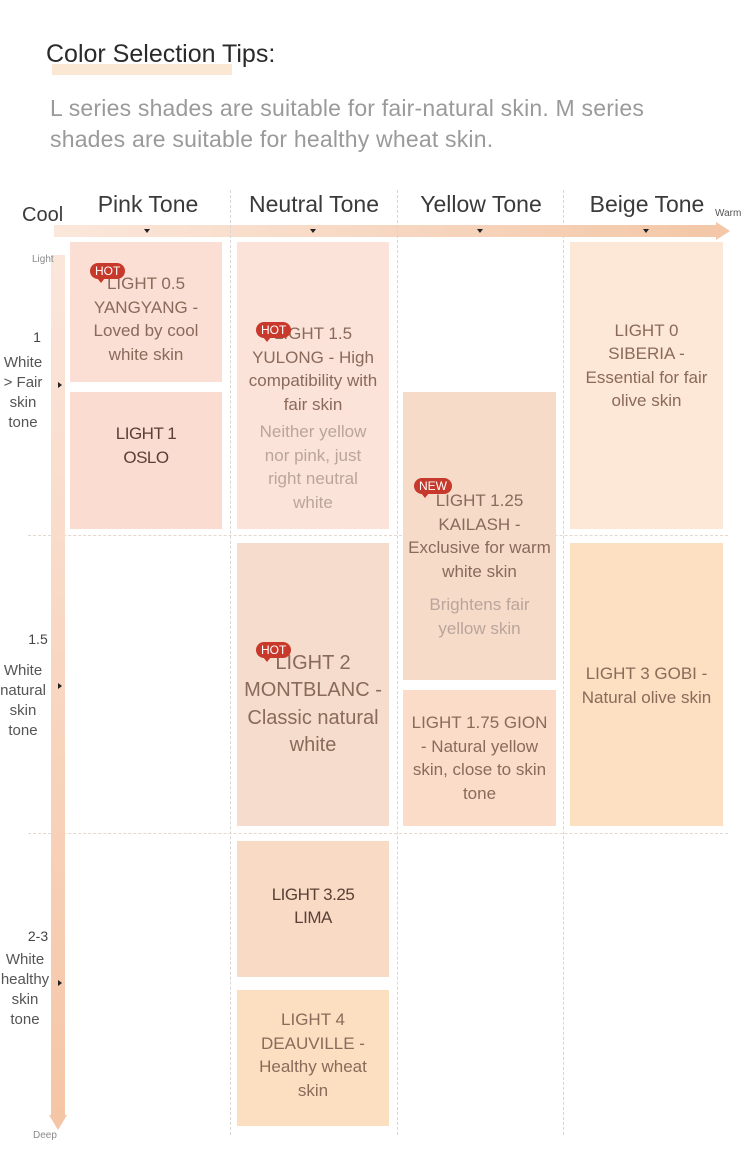 The width and height of the screenshot is (750, 1160). Describe the element at coordinates (23, 392) in the screenshot. I see `row-label: White > Fair skin tone` at that location.